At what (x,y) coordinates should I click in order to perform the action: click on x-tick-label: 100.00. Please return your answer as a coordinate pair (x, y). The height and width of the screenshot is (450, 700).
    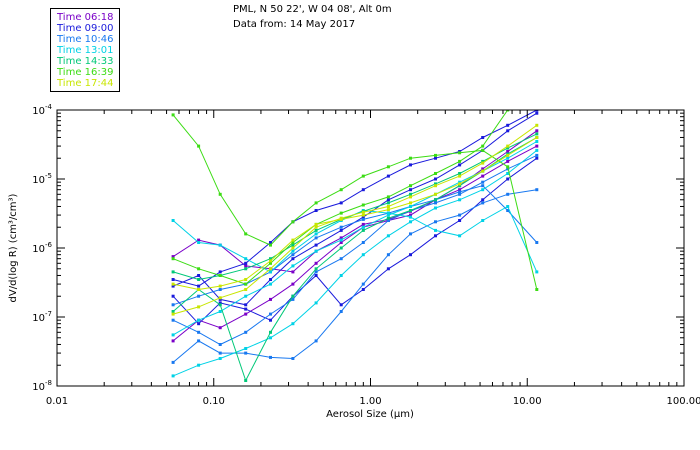
    Looking at the image, I should click on (683, 401).